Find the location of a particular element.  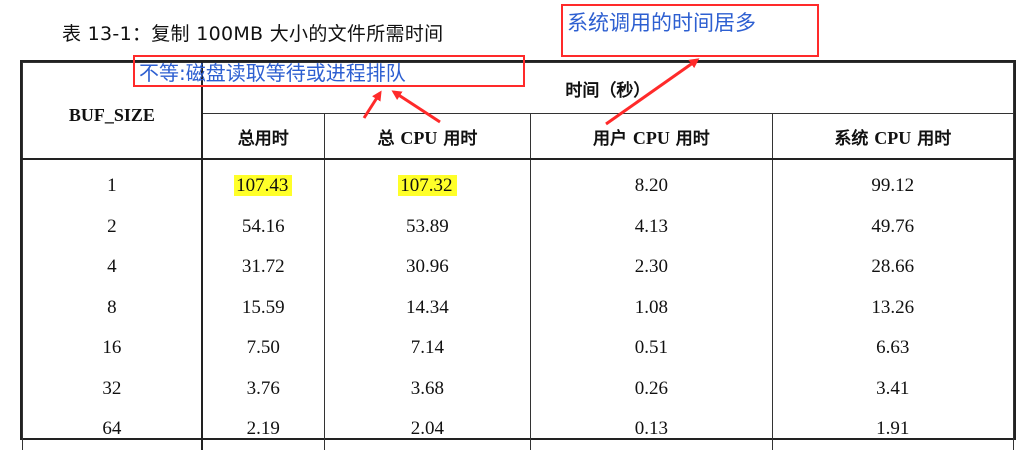

table-row: 16 7.50 7.14 0.51 6.63 is located at coordinates (518, 348).